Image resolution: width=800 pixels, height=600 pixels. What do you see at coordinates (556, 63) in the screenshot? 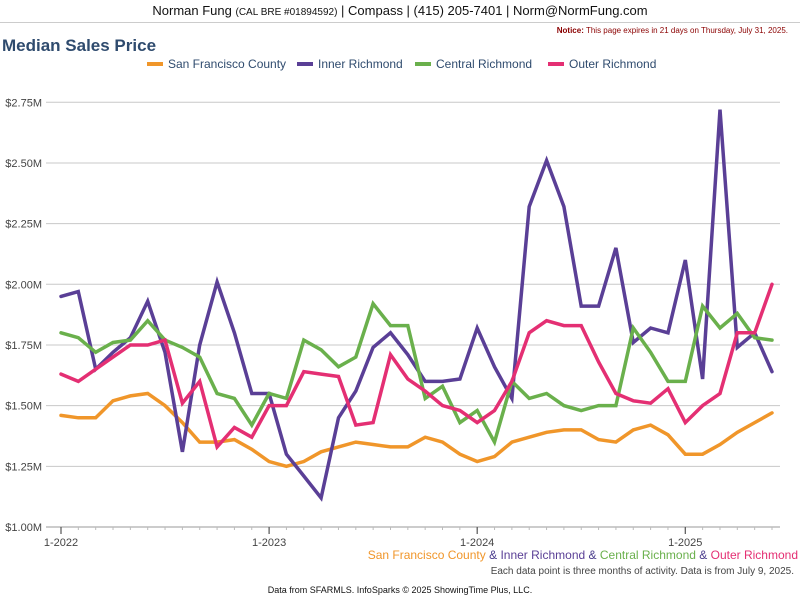
I see `legend-swatch-outer` at bounding box center [556, 63].